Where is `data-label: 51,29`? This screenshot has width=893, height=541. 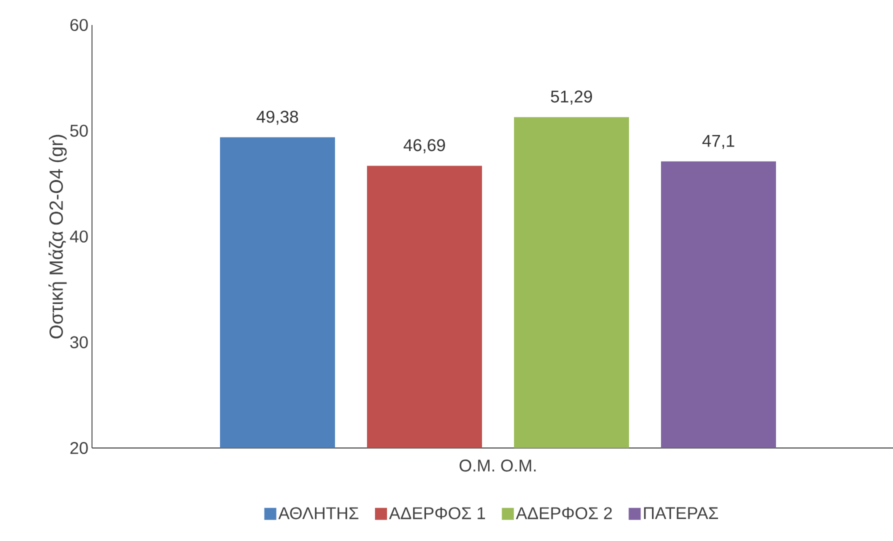 data-label: 51,29 is located at coordinates (571, 97).